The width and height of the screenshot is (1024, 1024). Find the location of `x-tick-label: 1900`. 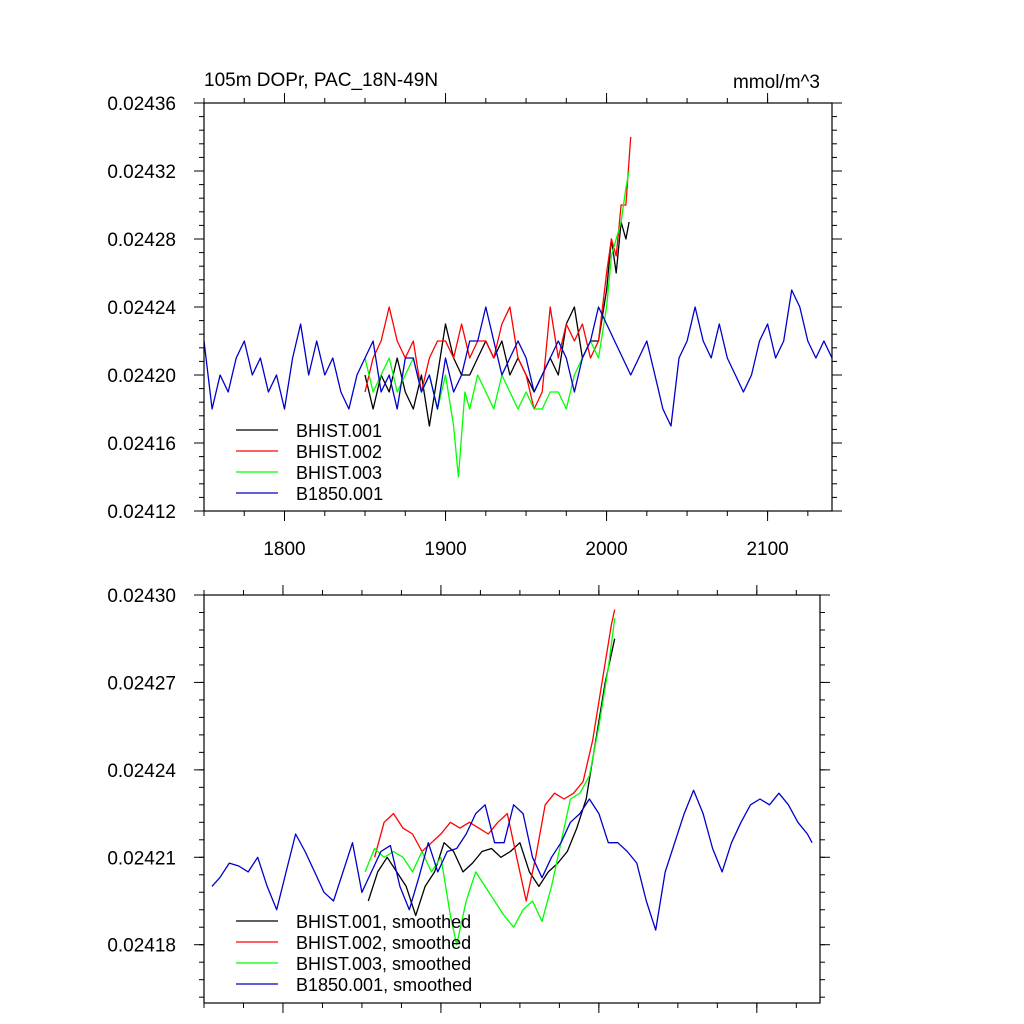

x-tick-label: 1900 is located at coordinates (445, 549).